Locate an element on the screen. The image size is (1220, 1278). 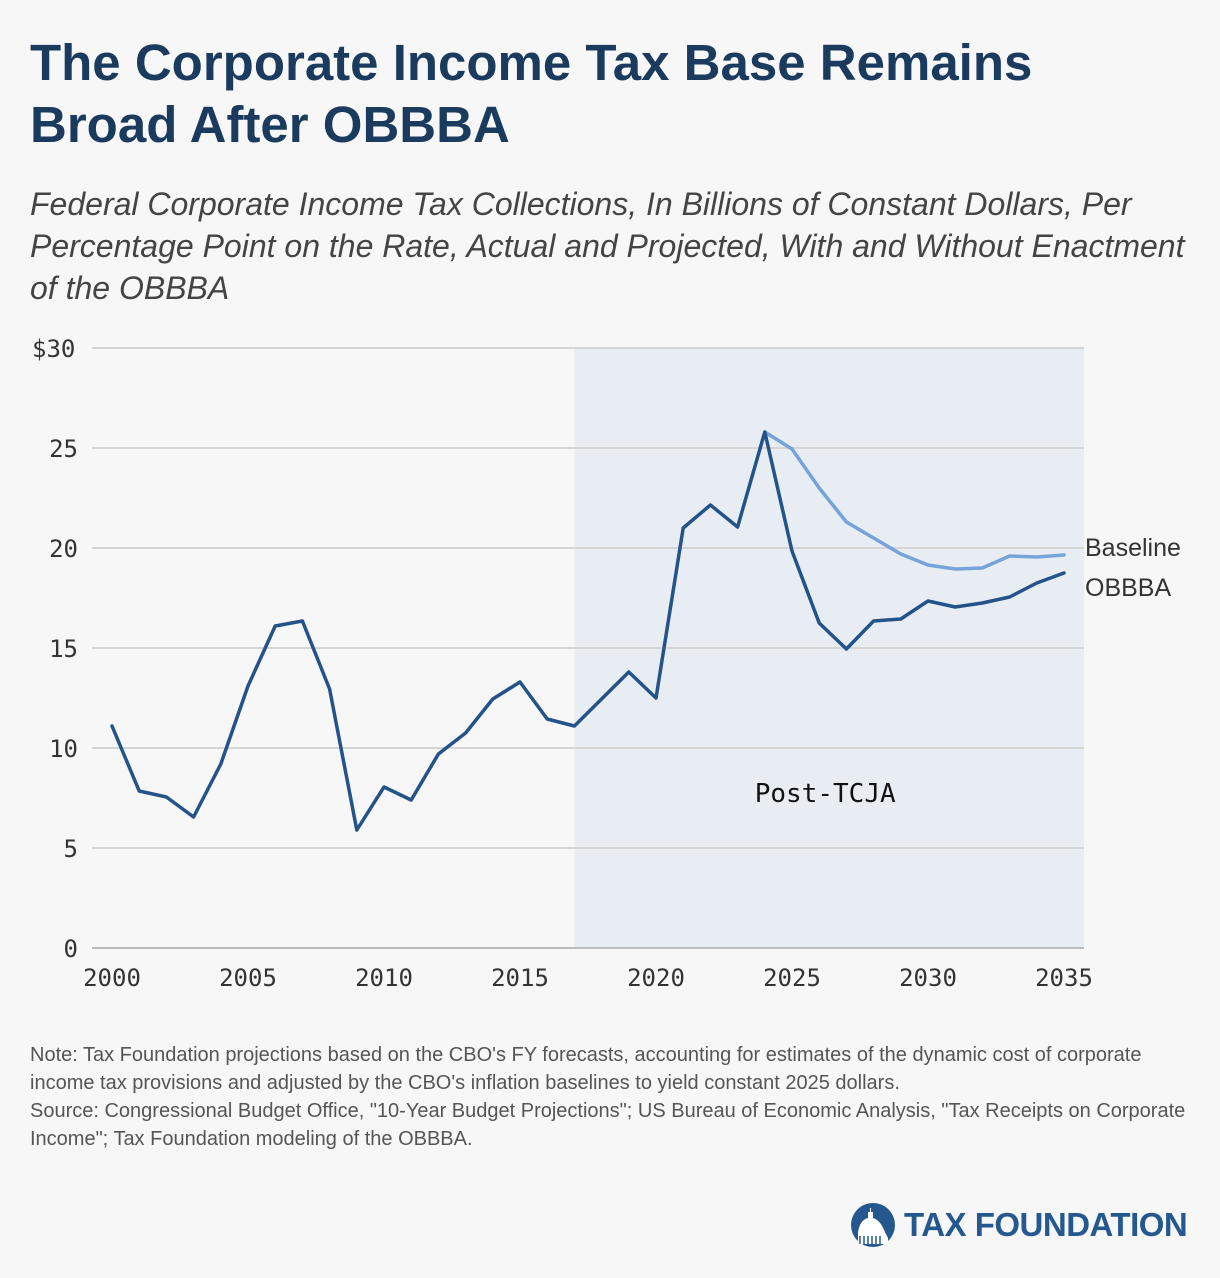
logo-text: TAX FOUNDATION is located at coordinates (1046, 1224).